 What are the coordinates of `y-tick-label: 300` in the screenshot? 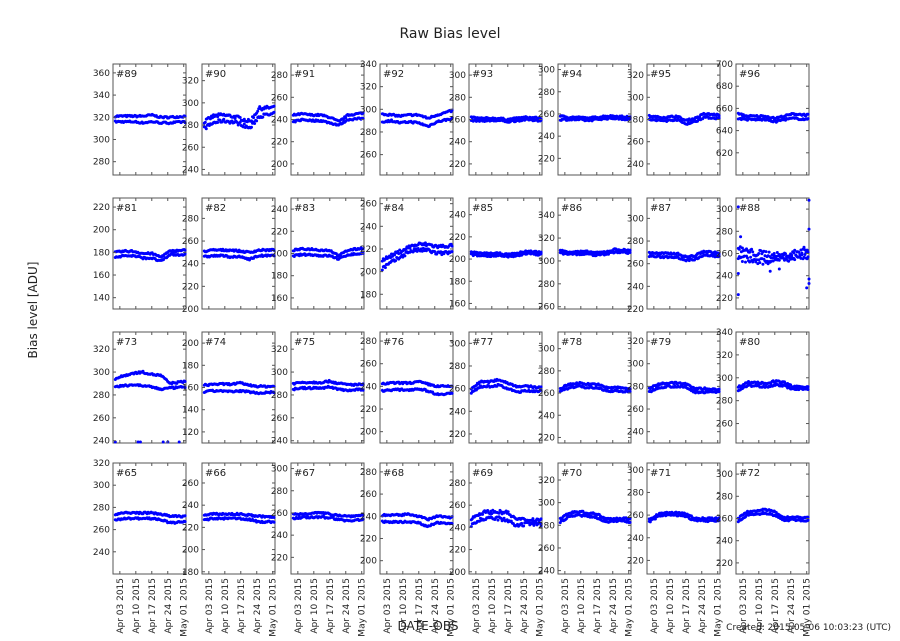 It's located at (368, 110).